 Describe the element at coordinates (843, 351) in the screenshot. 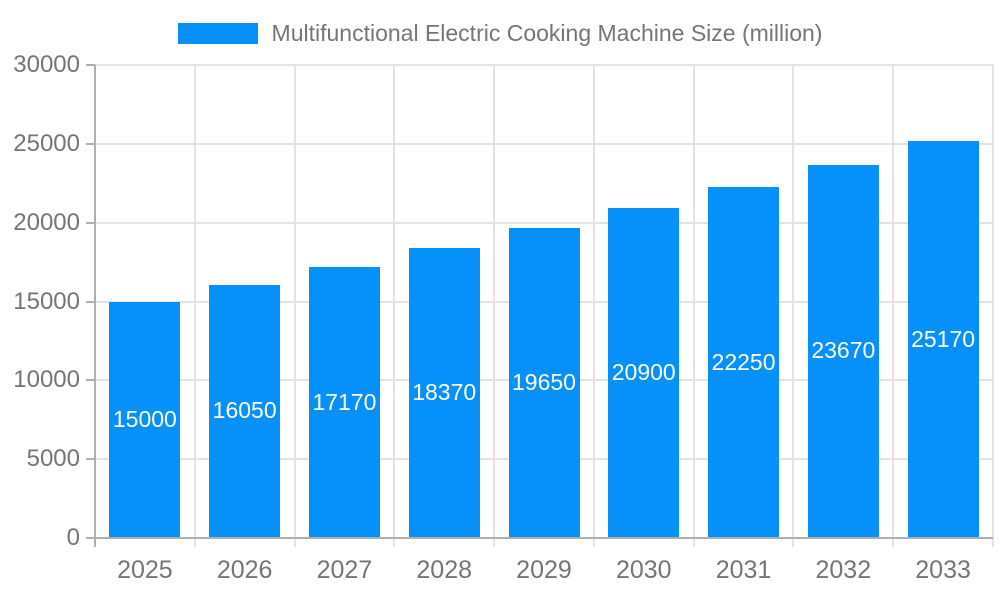

I see `bar-2032` at that location.